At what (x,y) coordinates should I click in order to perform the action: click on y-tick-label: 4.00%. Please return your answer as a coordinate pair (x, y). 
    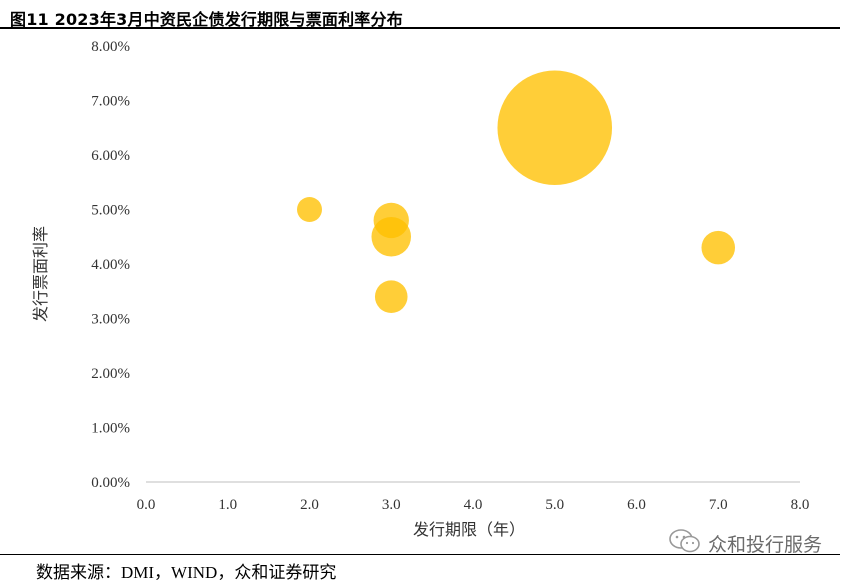
    Looking at the image, I should click on (110, 265).